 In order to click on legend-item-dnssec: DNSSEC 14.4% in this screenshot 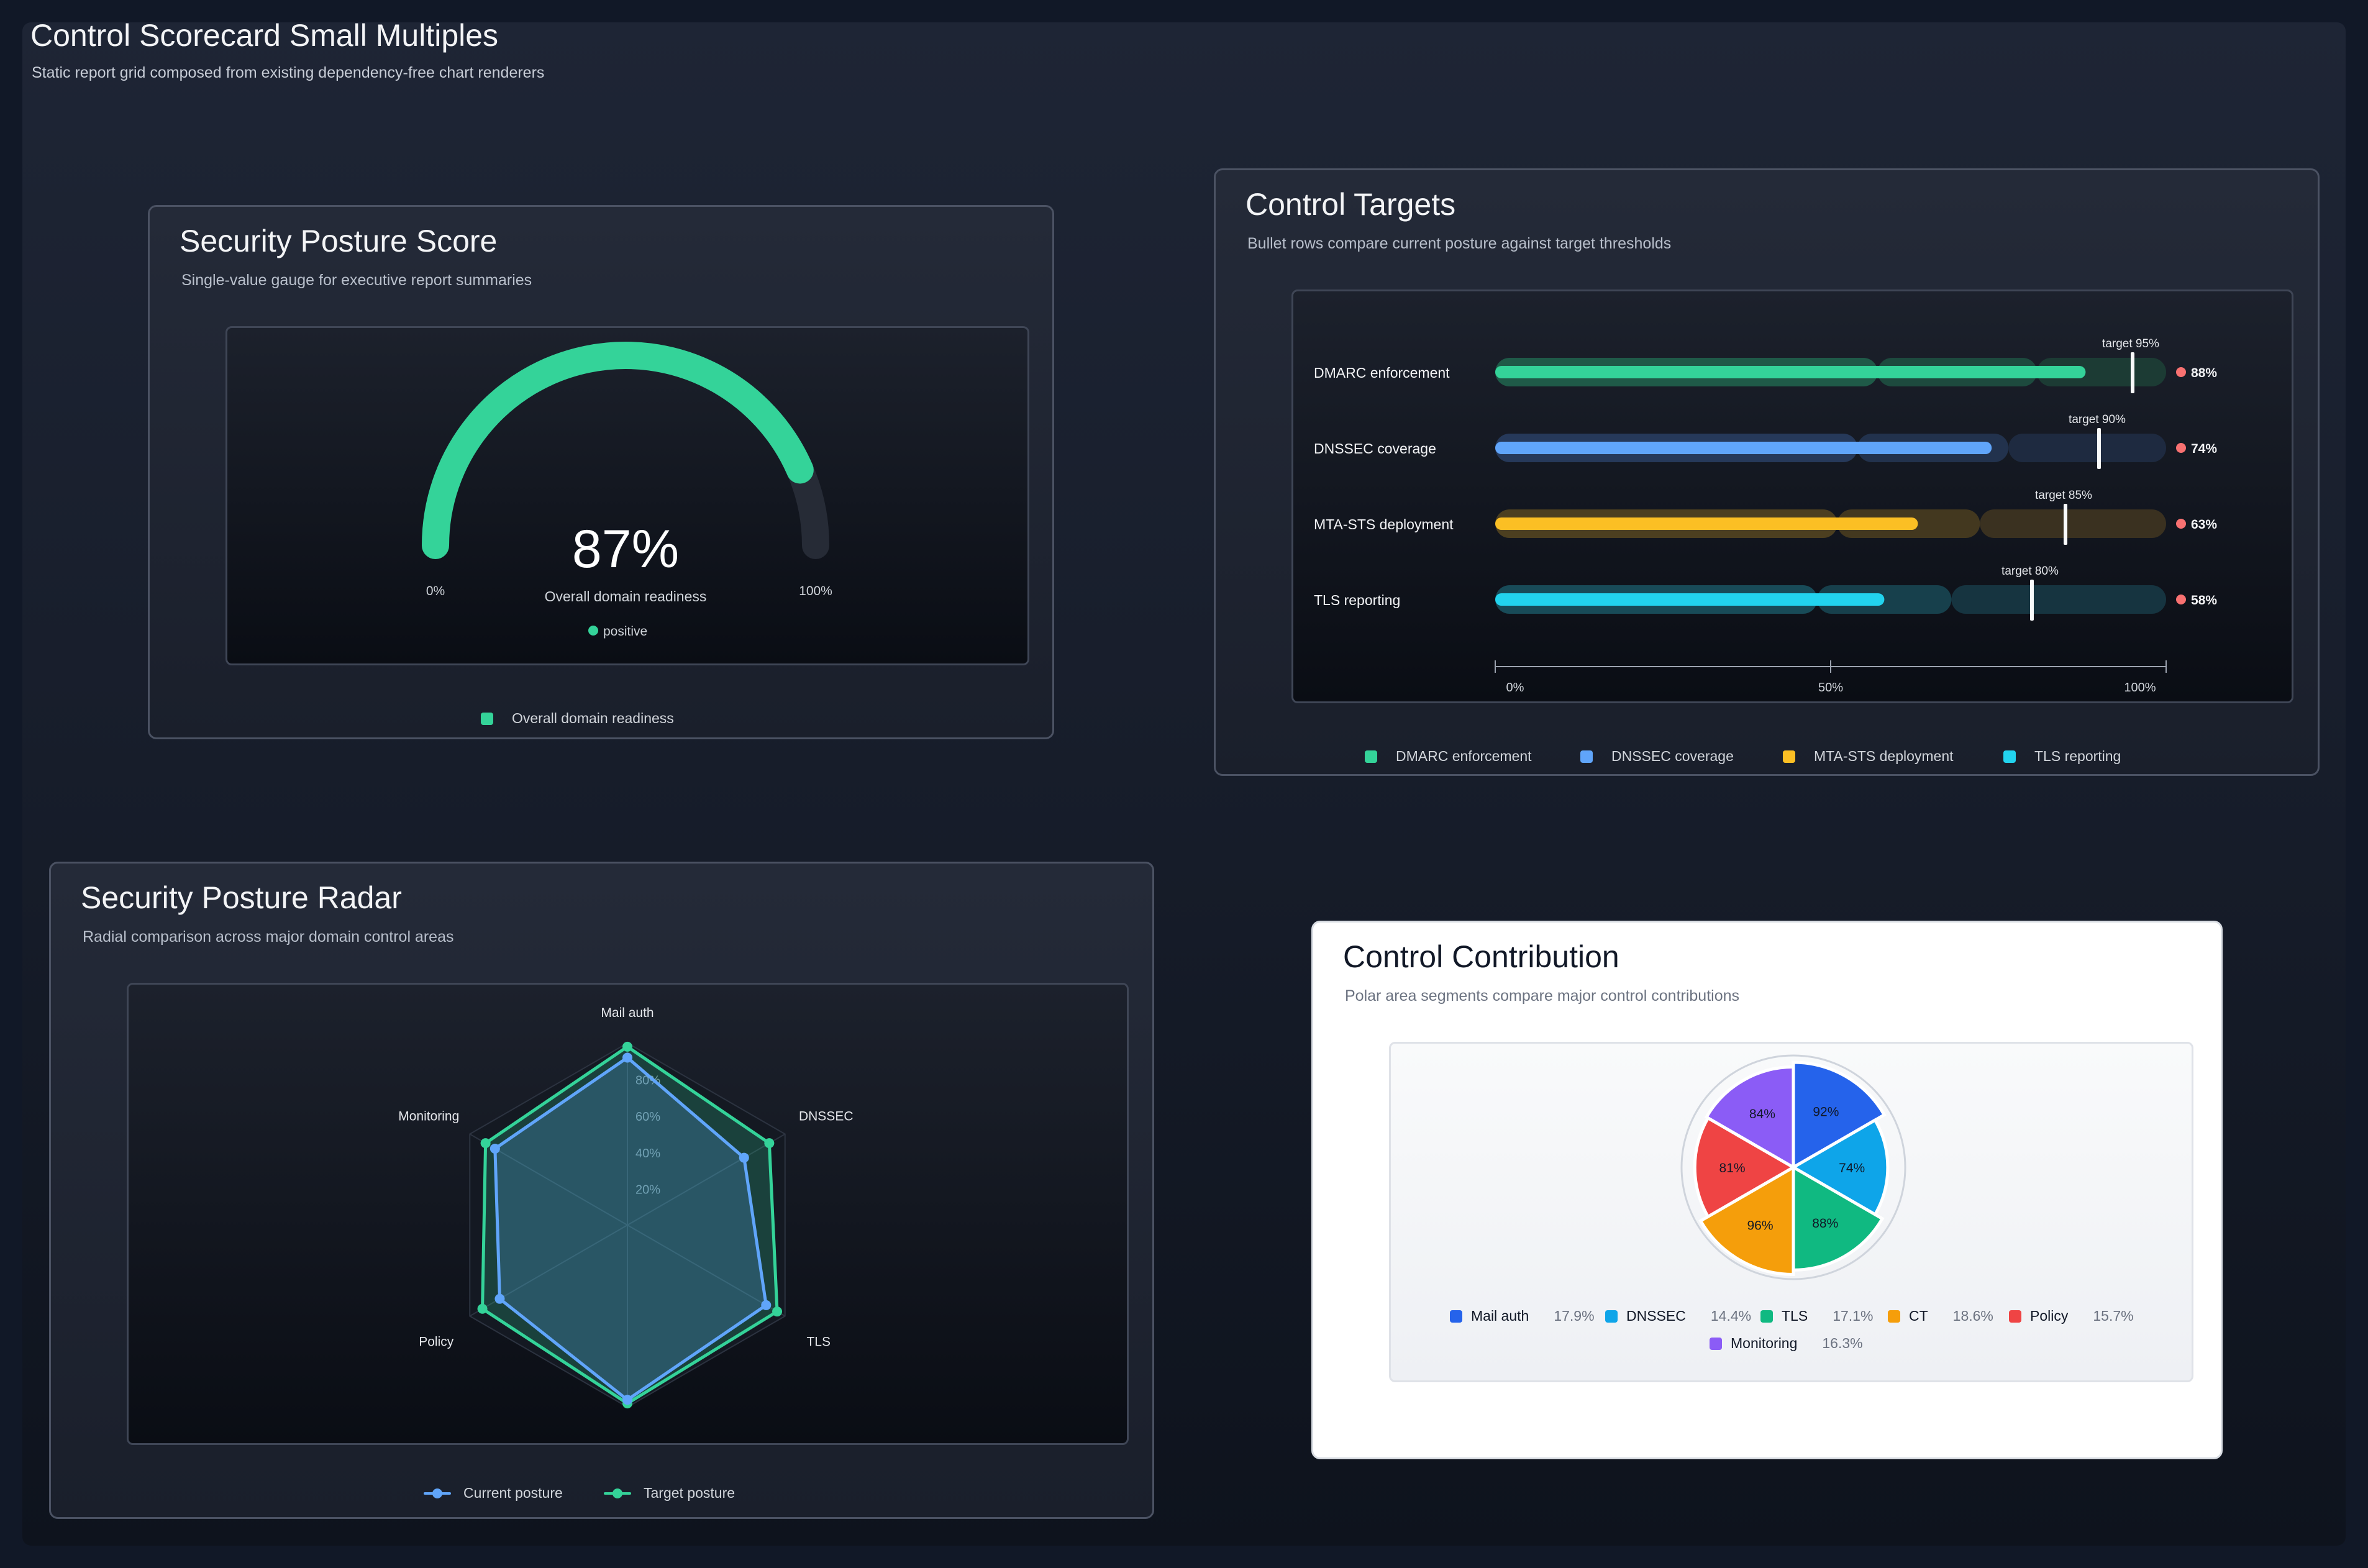, I will do `click(1678, 1316)`.